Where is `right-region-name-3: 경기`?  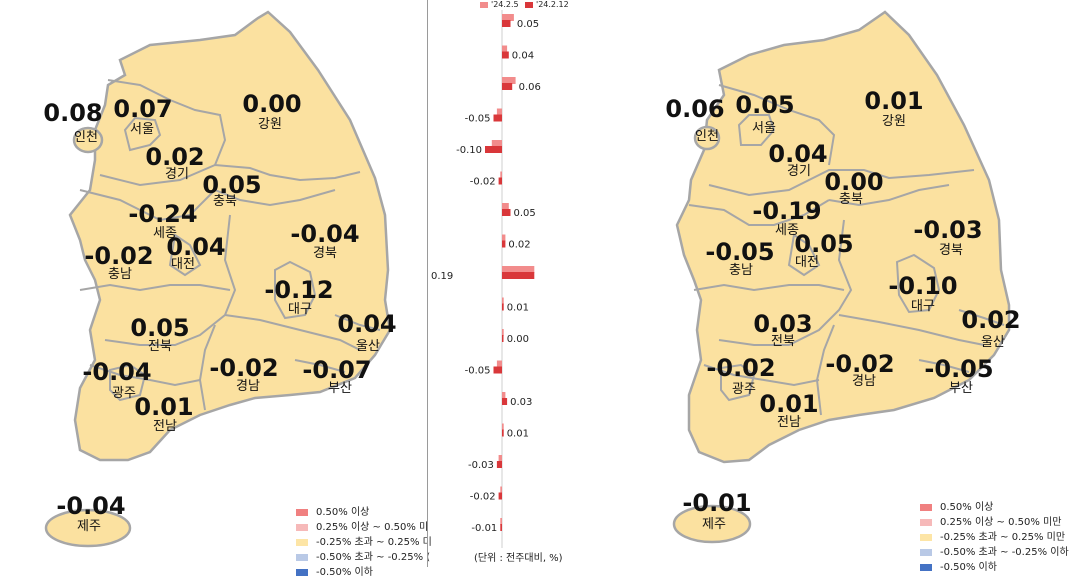 right-region-name-3: 경기 is located at coordinates (799, 171).